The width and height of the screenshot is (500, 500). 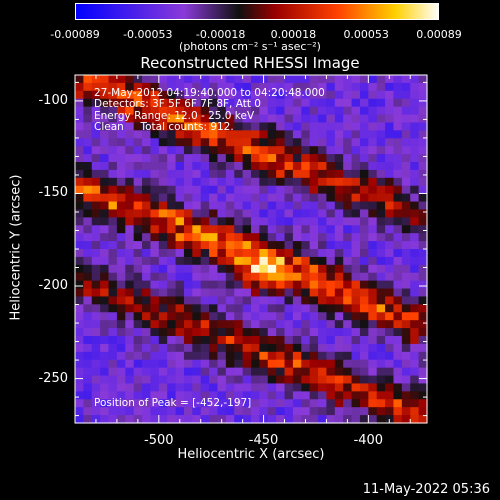 What do you see at coordinates (164, 127) in the screenshot?
I see `info-counts: Clean Total counts: 912.` at bounding box center [164, 127].